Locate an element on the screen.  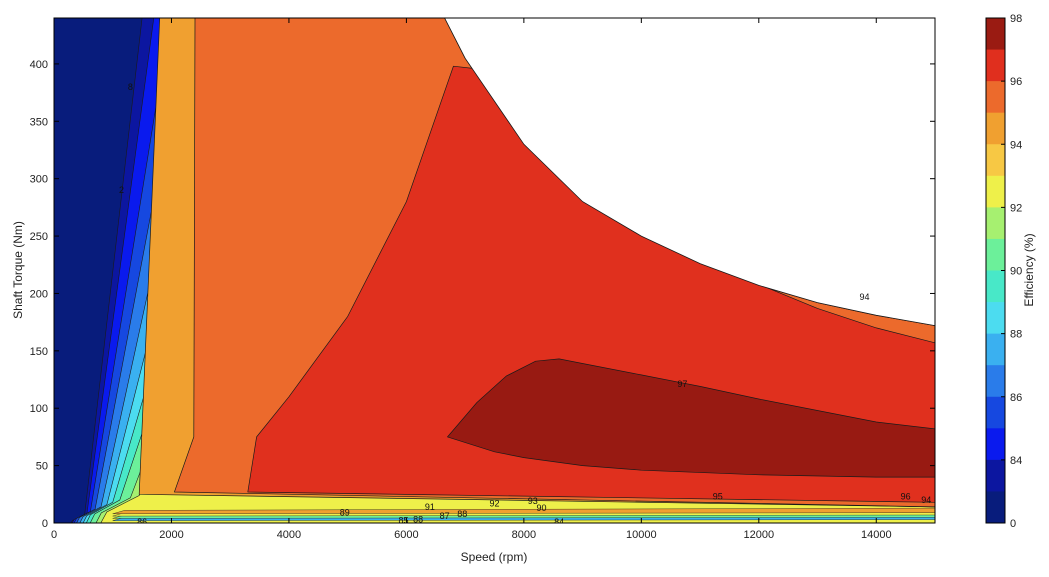
contour-label: 84 is located at coordinates (559, 522).